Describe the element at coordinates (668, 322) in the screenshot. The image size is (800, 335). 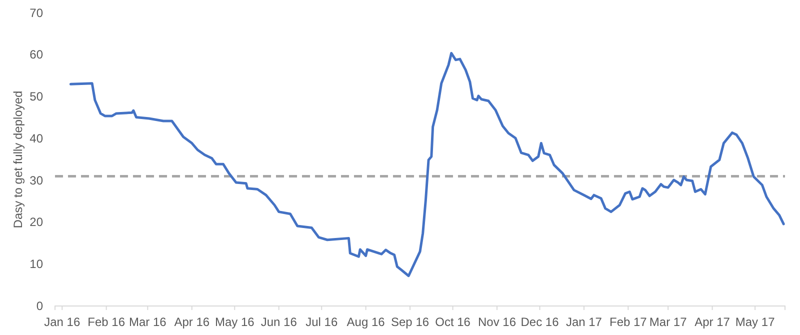
I see `x-tick-label: Mar 17` at that location.